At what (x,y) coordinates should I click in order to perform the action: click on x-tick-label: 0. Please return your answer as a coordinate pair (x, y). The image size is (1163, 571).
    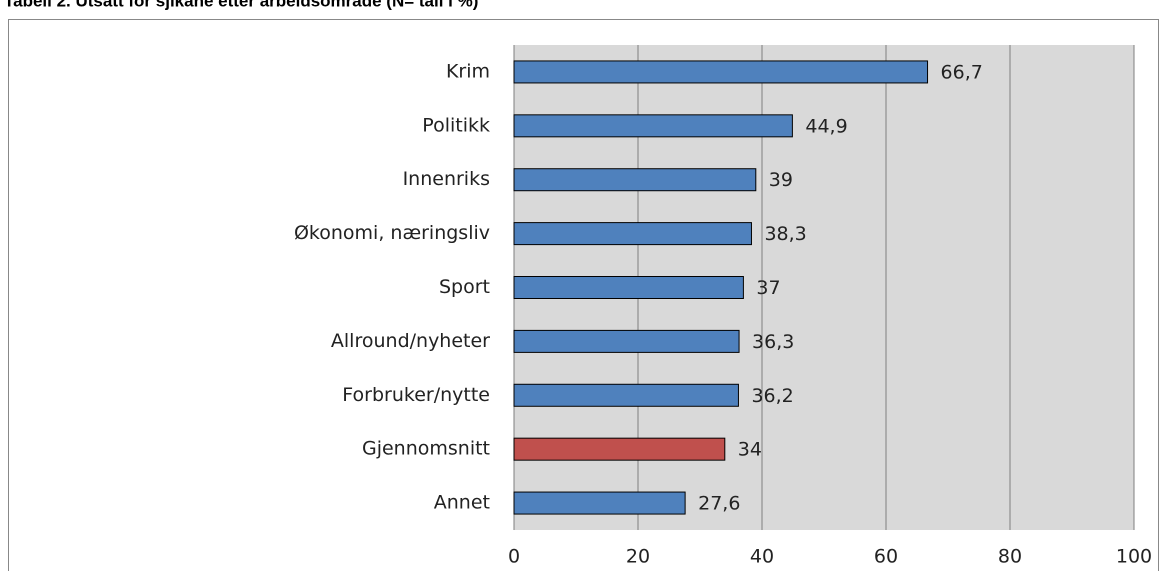
    Looking at the image, I should click on (514, 557).